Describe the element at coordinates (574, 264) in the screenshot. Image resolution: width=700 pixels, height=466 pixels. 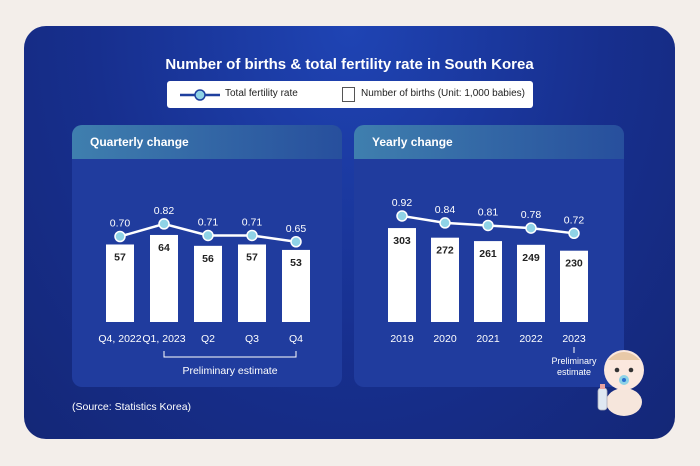
I see `births-value-label: 230` at that location.